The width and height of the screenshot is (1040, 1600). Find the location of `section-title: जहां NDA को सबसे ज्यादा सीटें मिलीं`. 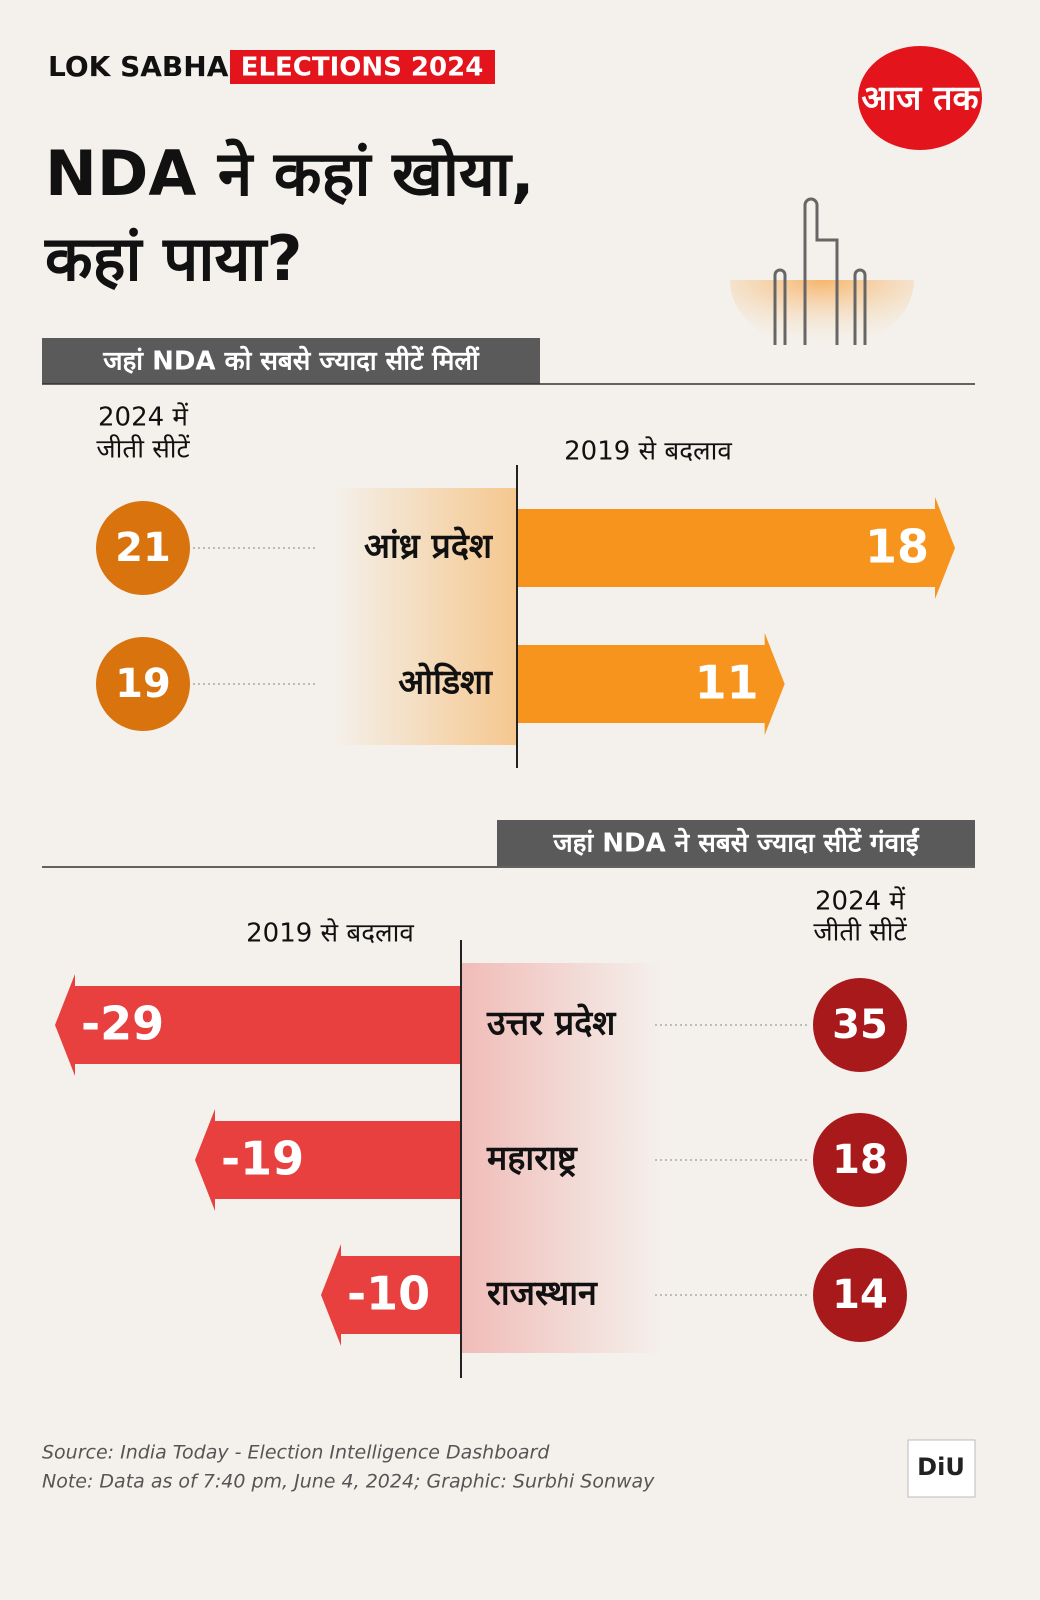

section-title: जहां NDA को सबसे ज्यादा सीटें मिलीं is located at coordinates (291, 361).